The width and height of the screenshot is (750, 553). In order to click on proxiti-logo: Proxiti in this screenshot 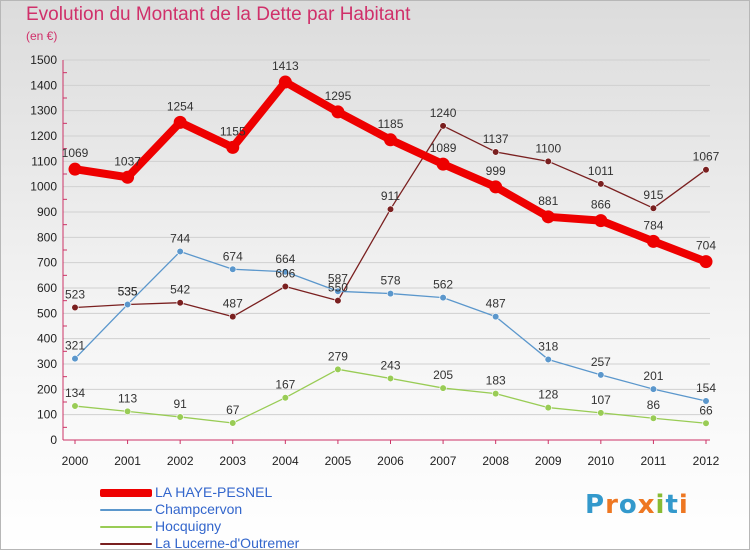, I will do `click(637, 505)`.